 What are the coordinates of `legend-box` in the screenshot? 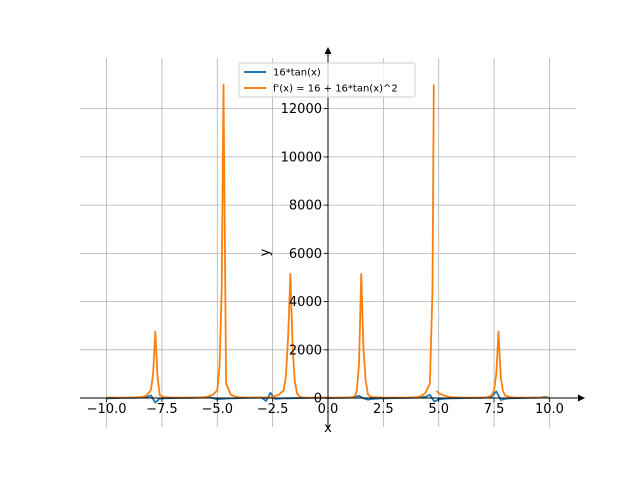 It's located at (327, 80).